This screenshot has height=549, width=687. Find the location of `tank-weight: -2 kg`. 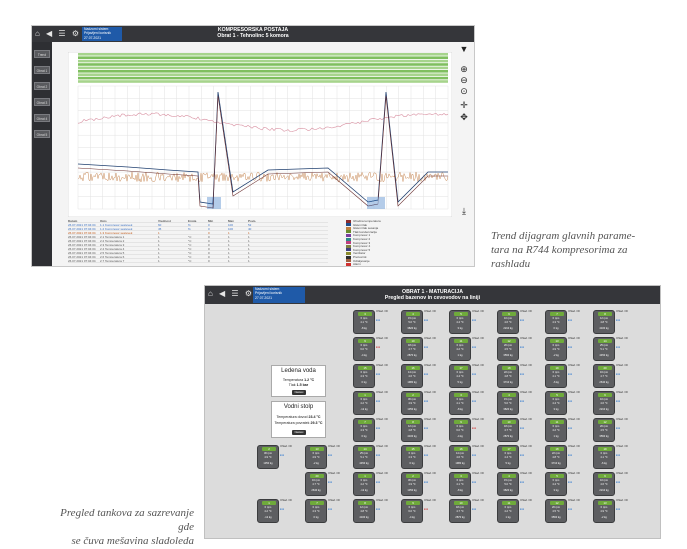

tank-weight: -2 kg is located at coordinates (604, 517).